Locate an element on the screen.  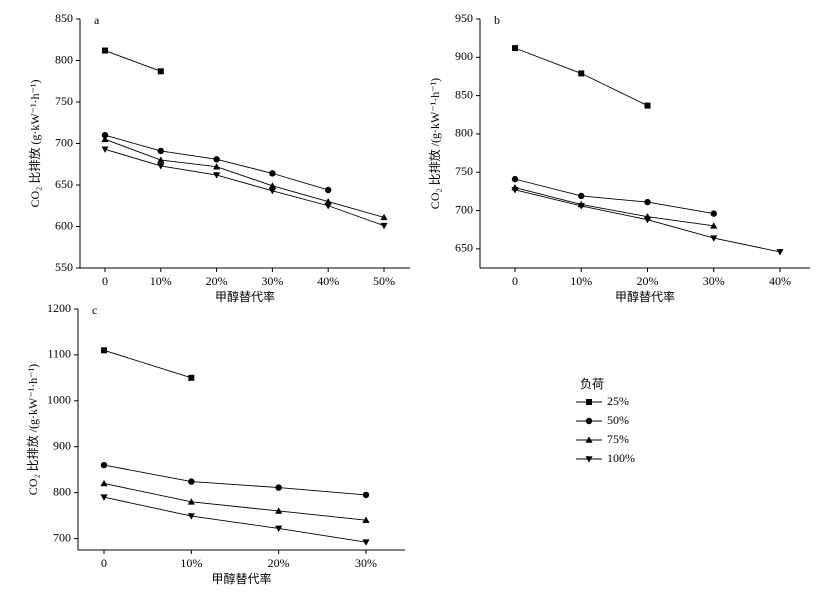
panel-label: c is located at coordinates (94, 310).